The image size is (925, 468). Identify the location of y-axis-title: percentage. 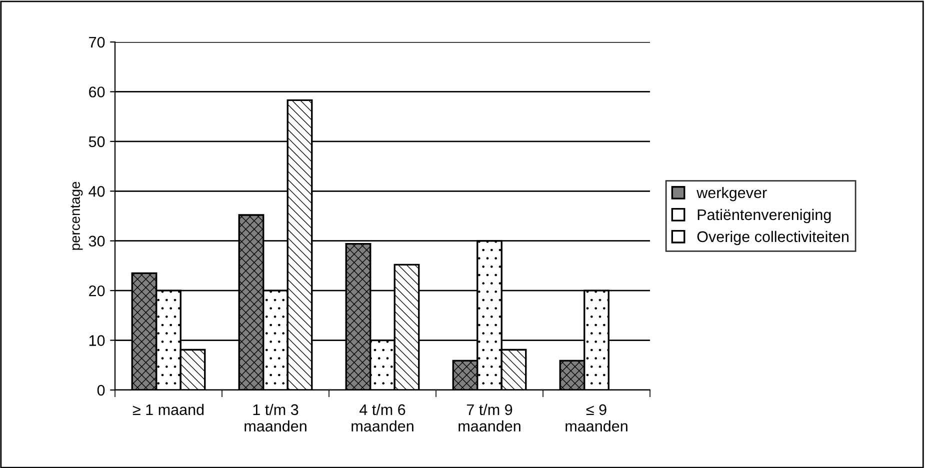
(76, 216).